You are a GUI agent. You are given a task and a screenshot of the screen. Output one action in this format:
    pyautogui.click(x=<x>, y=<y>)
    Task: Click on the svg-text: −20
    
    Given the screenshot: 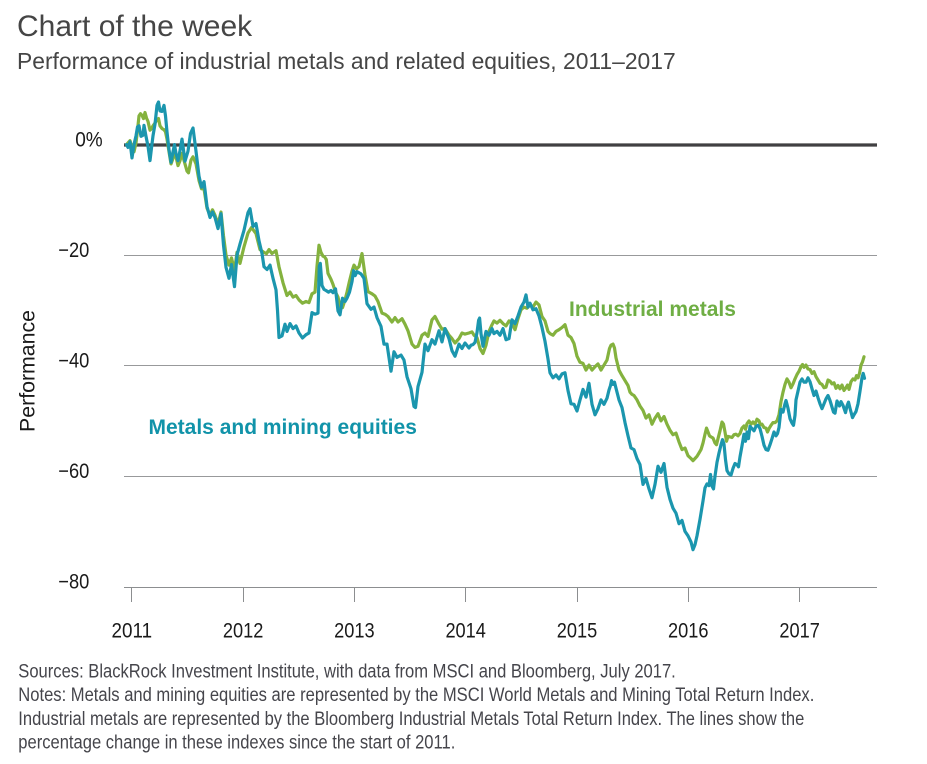 What is the action you would take?
    pyautogui.click(x=73, y=250)
    